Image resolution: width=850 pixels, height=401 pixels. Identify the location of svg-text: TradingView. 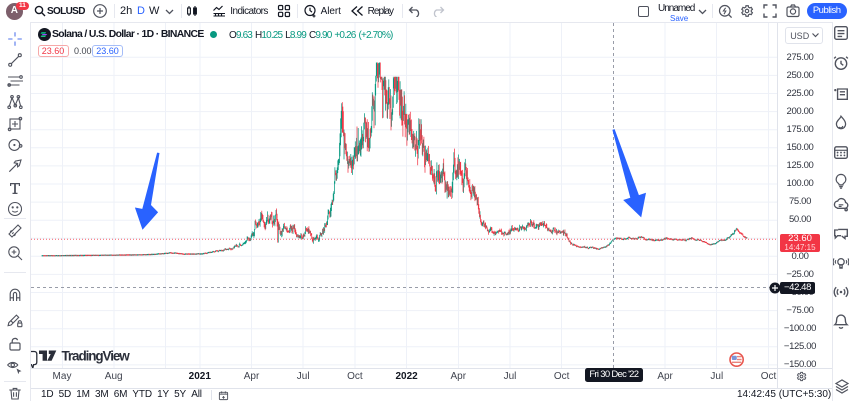
(96, 355).